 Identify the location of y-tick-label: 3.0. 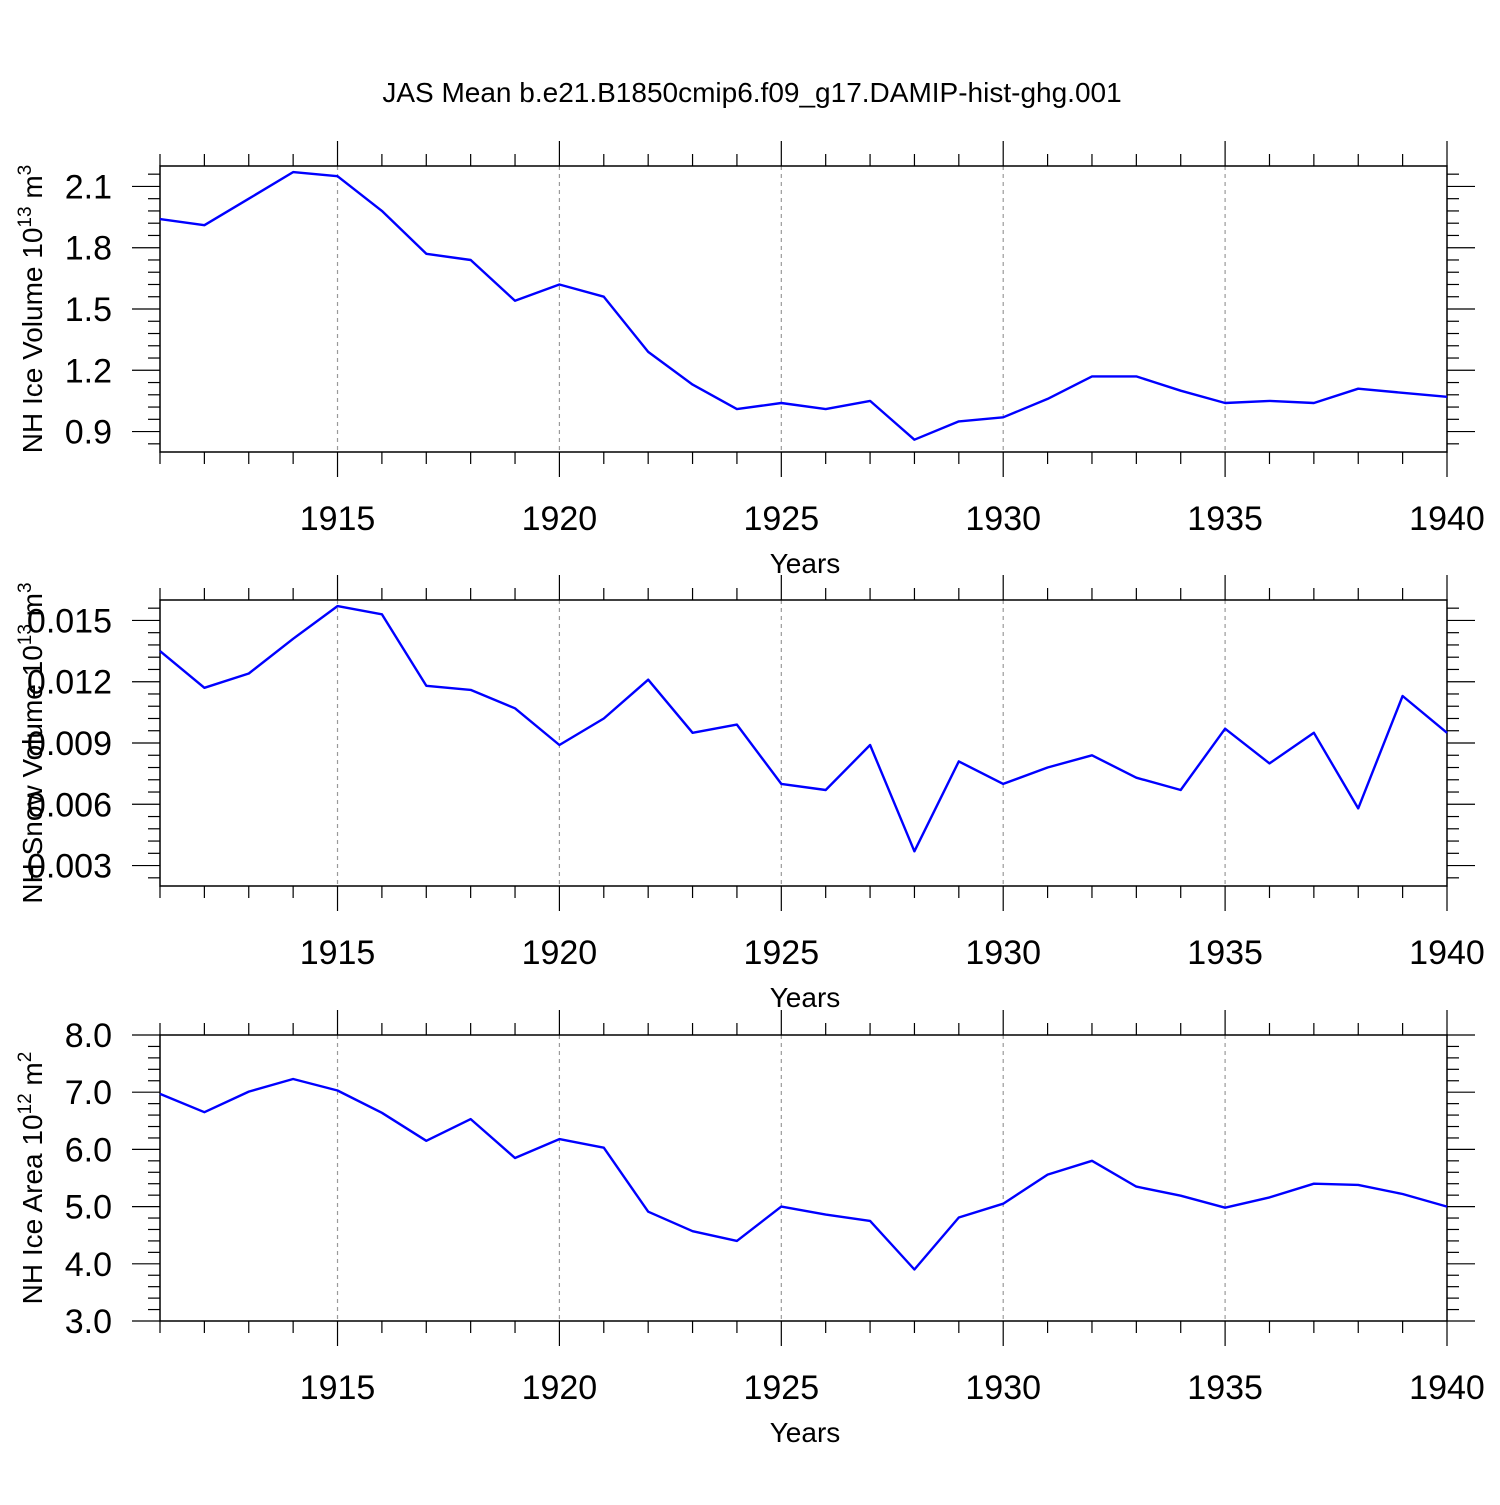
(88, 1322).